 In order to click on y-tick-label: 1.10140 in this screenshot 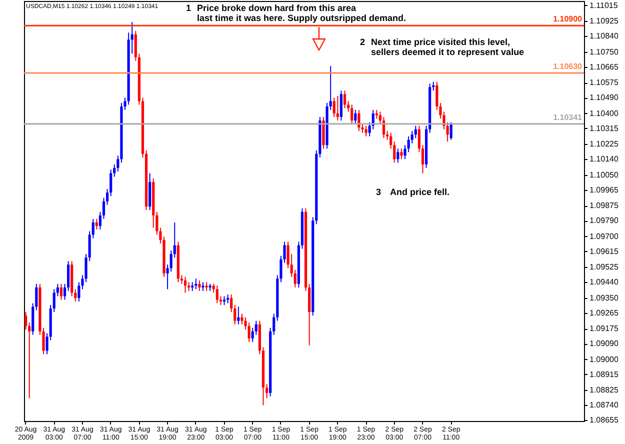, I will do `click(604, 159)`.